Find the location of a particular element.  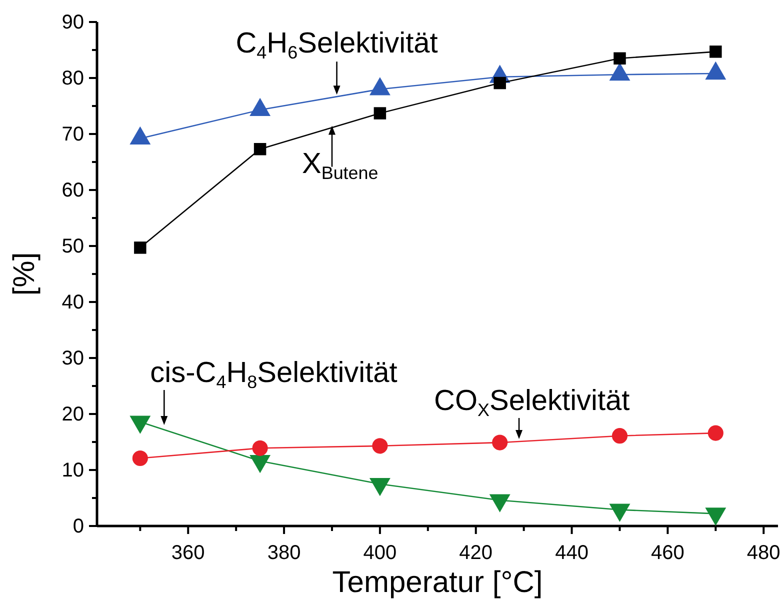

y-tick-label: 70 is located at coordinates (73, 134).